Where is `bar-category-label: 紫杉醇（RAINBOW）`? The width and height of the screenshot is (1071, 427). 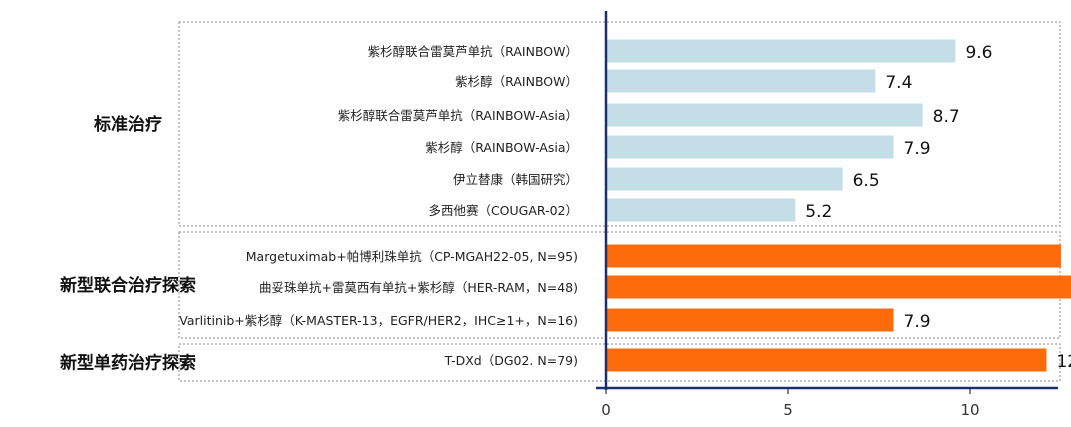
bar-category-label: 紫杉醇（RAINBOW） is located at coordinates (516, 81).